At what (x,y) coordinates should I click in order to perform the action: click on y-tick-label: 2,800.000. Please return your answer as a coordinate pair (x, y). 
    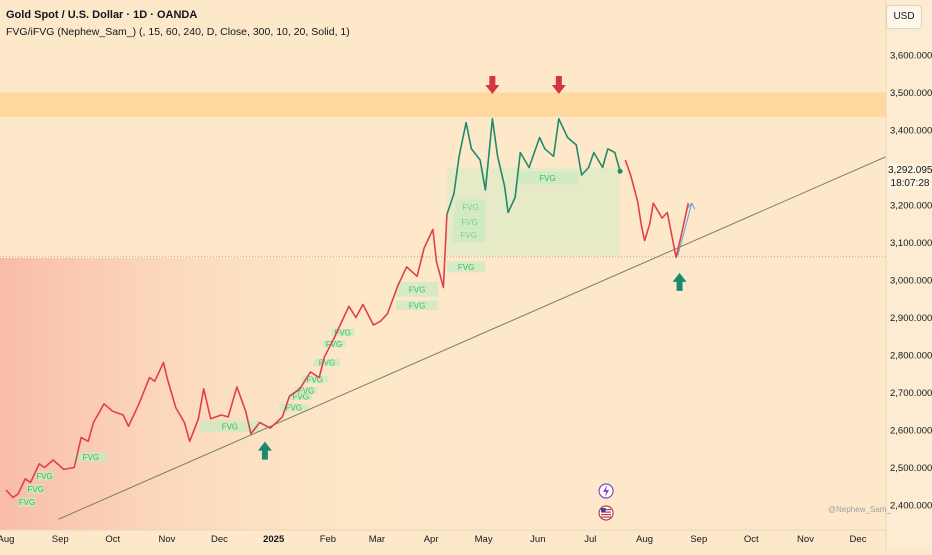
    Looking at the image, I should click on (911, 356).